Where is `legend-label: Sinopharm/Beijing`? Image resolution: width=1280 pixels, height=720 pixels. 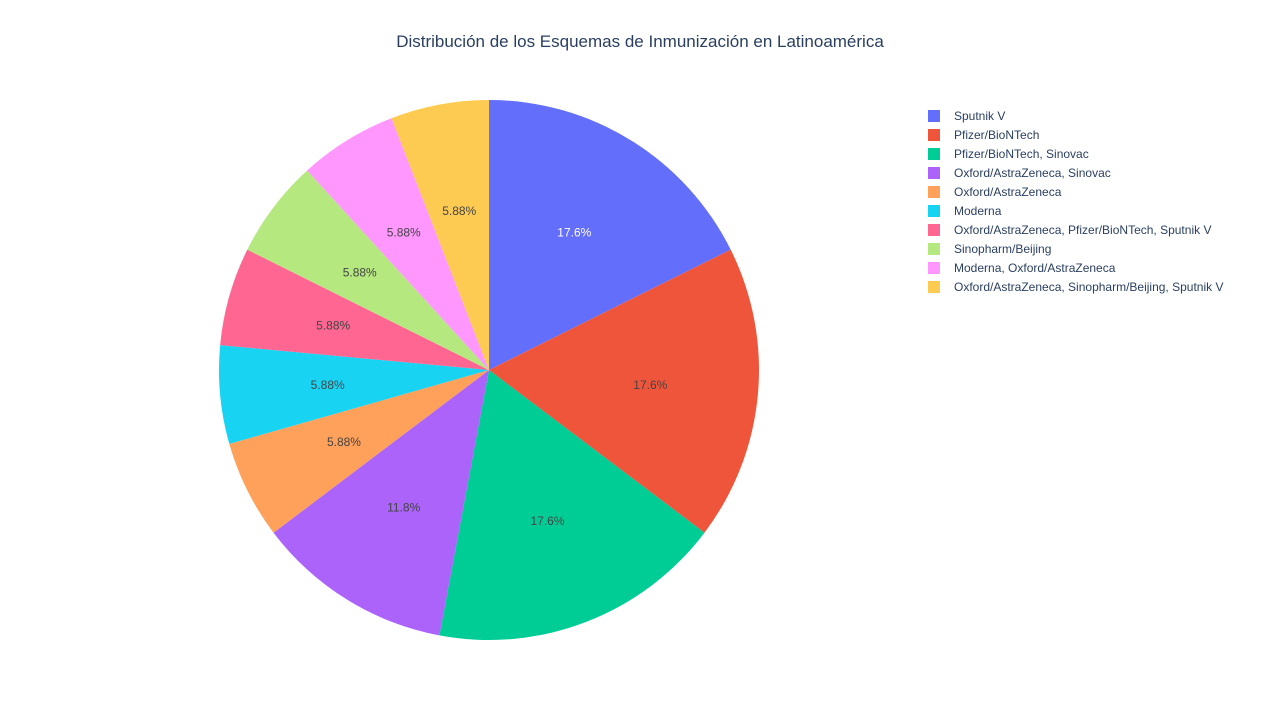 legend-label: Sinopharm/Beijing is located at coordinates (1003, 248).